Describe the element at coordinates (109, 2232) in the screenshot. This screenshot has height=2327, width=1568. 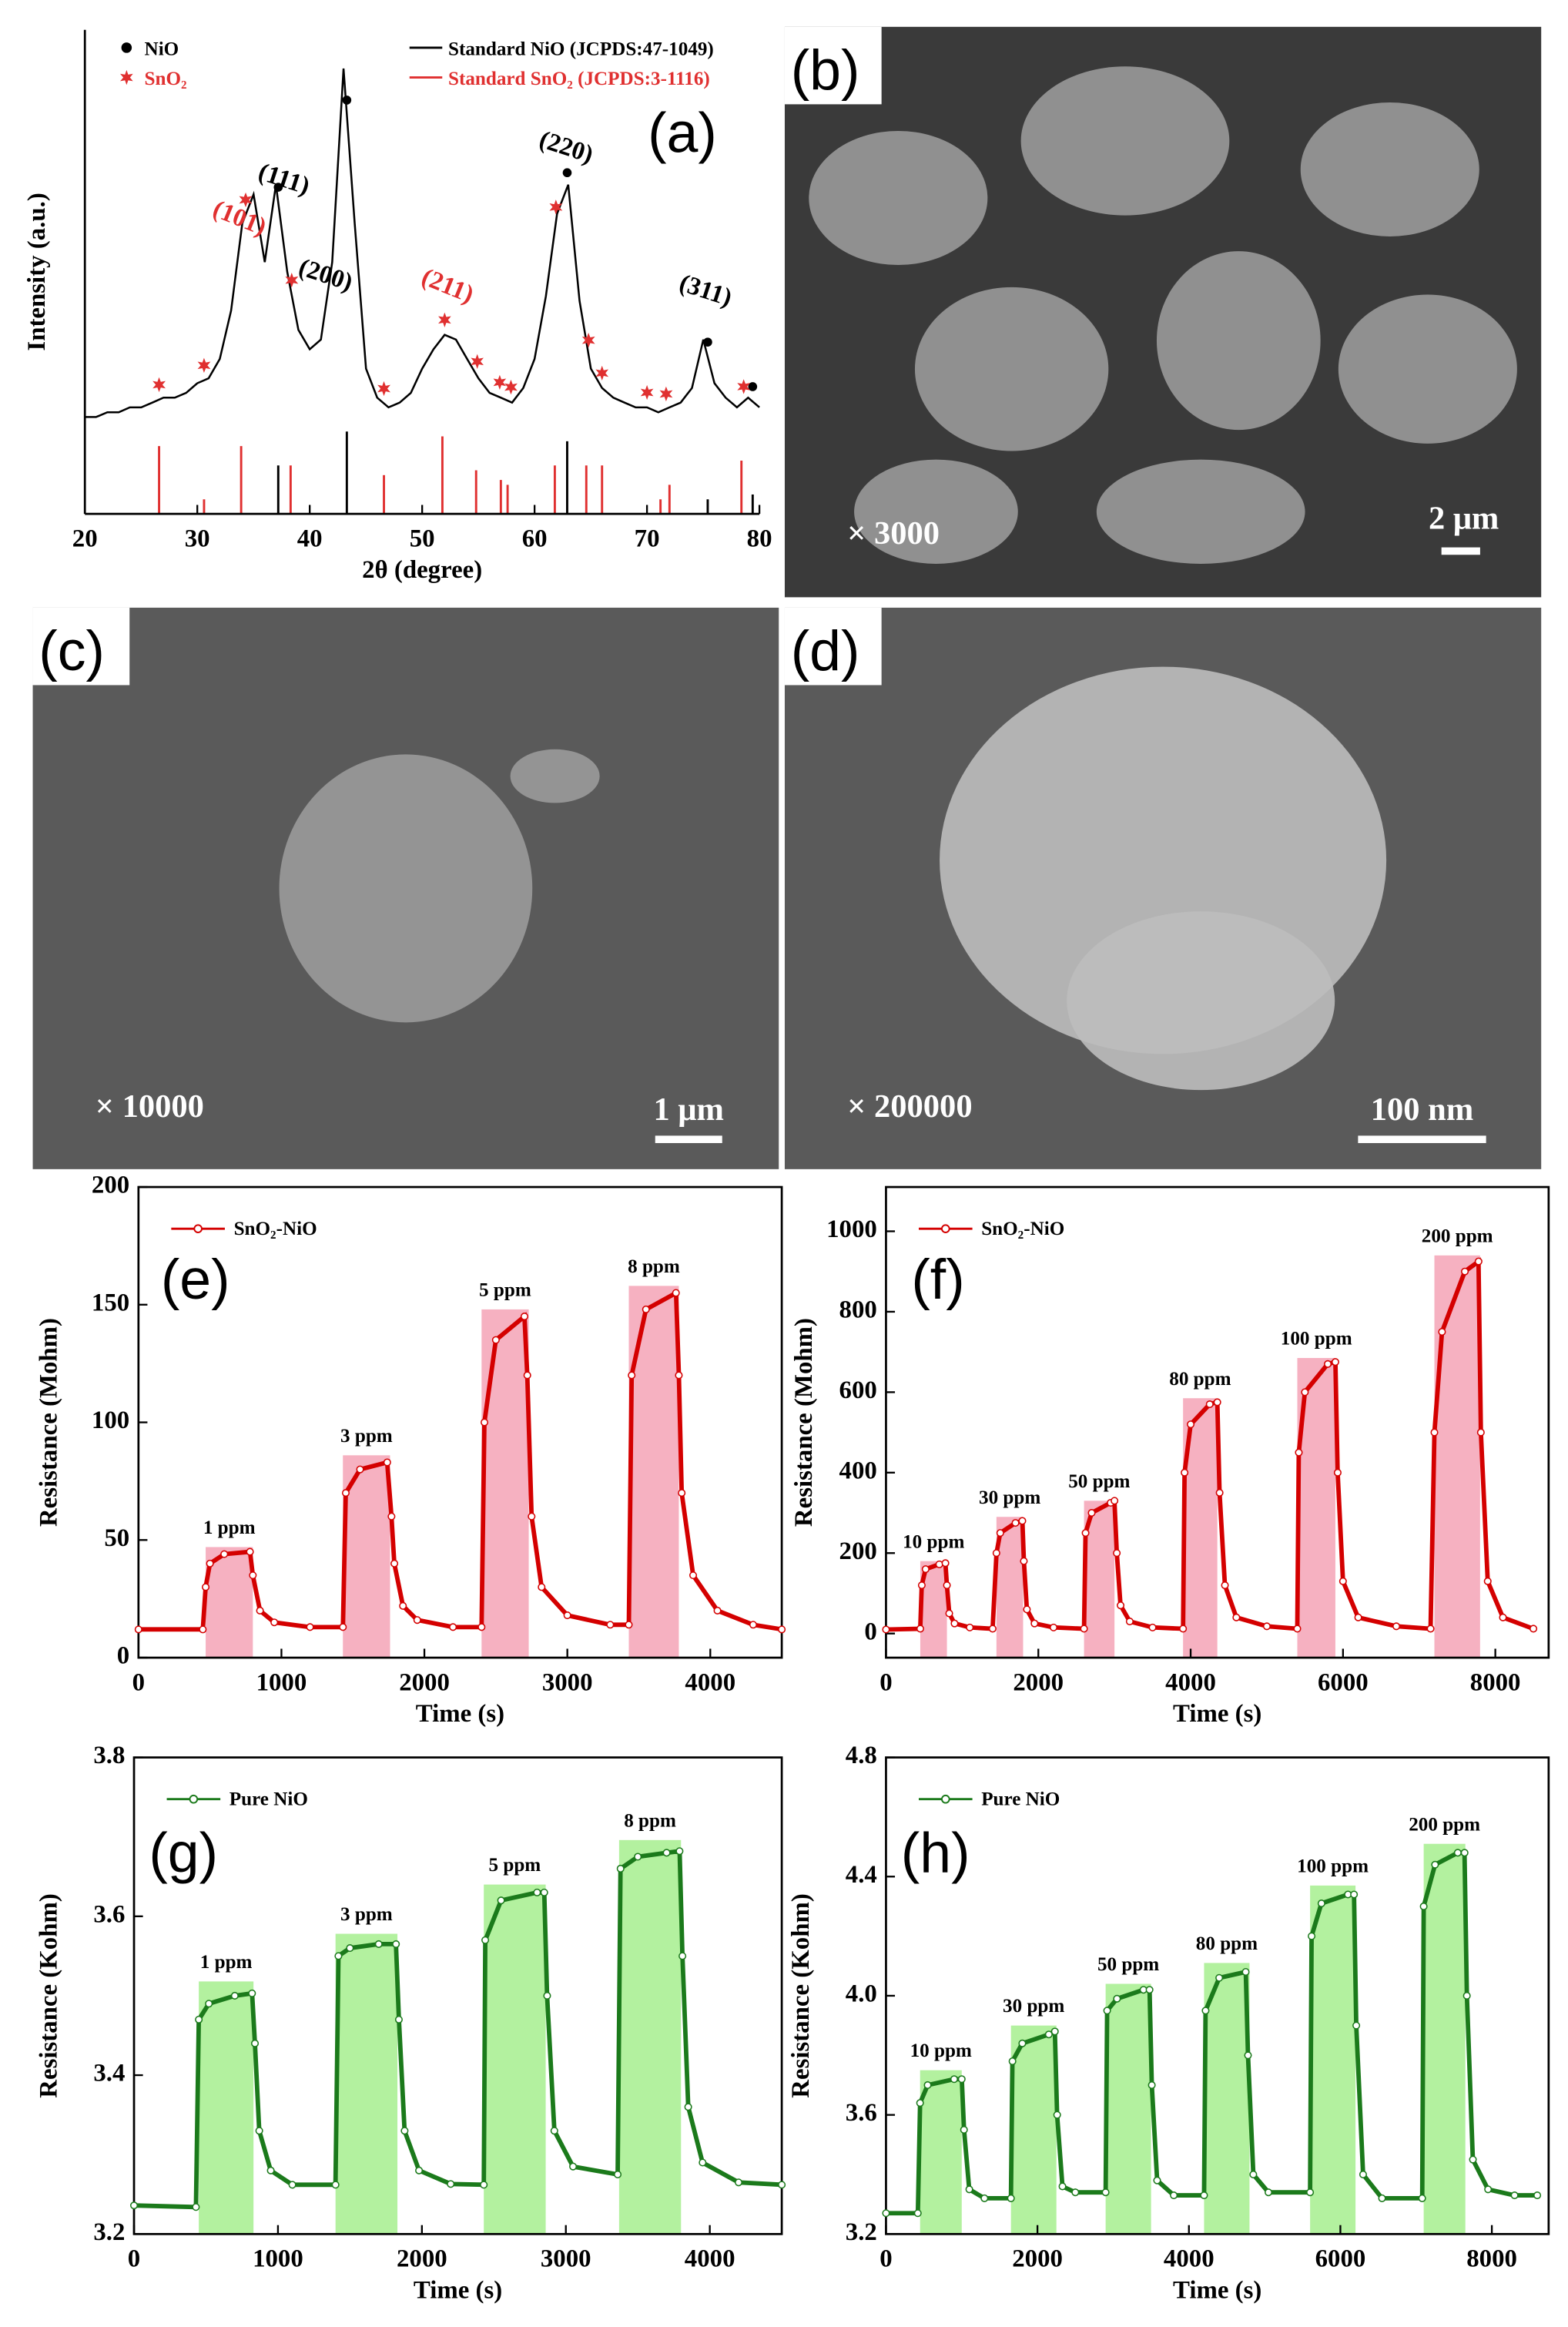
I see `y-tick-label: 3.2` at that location.